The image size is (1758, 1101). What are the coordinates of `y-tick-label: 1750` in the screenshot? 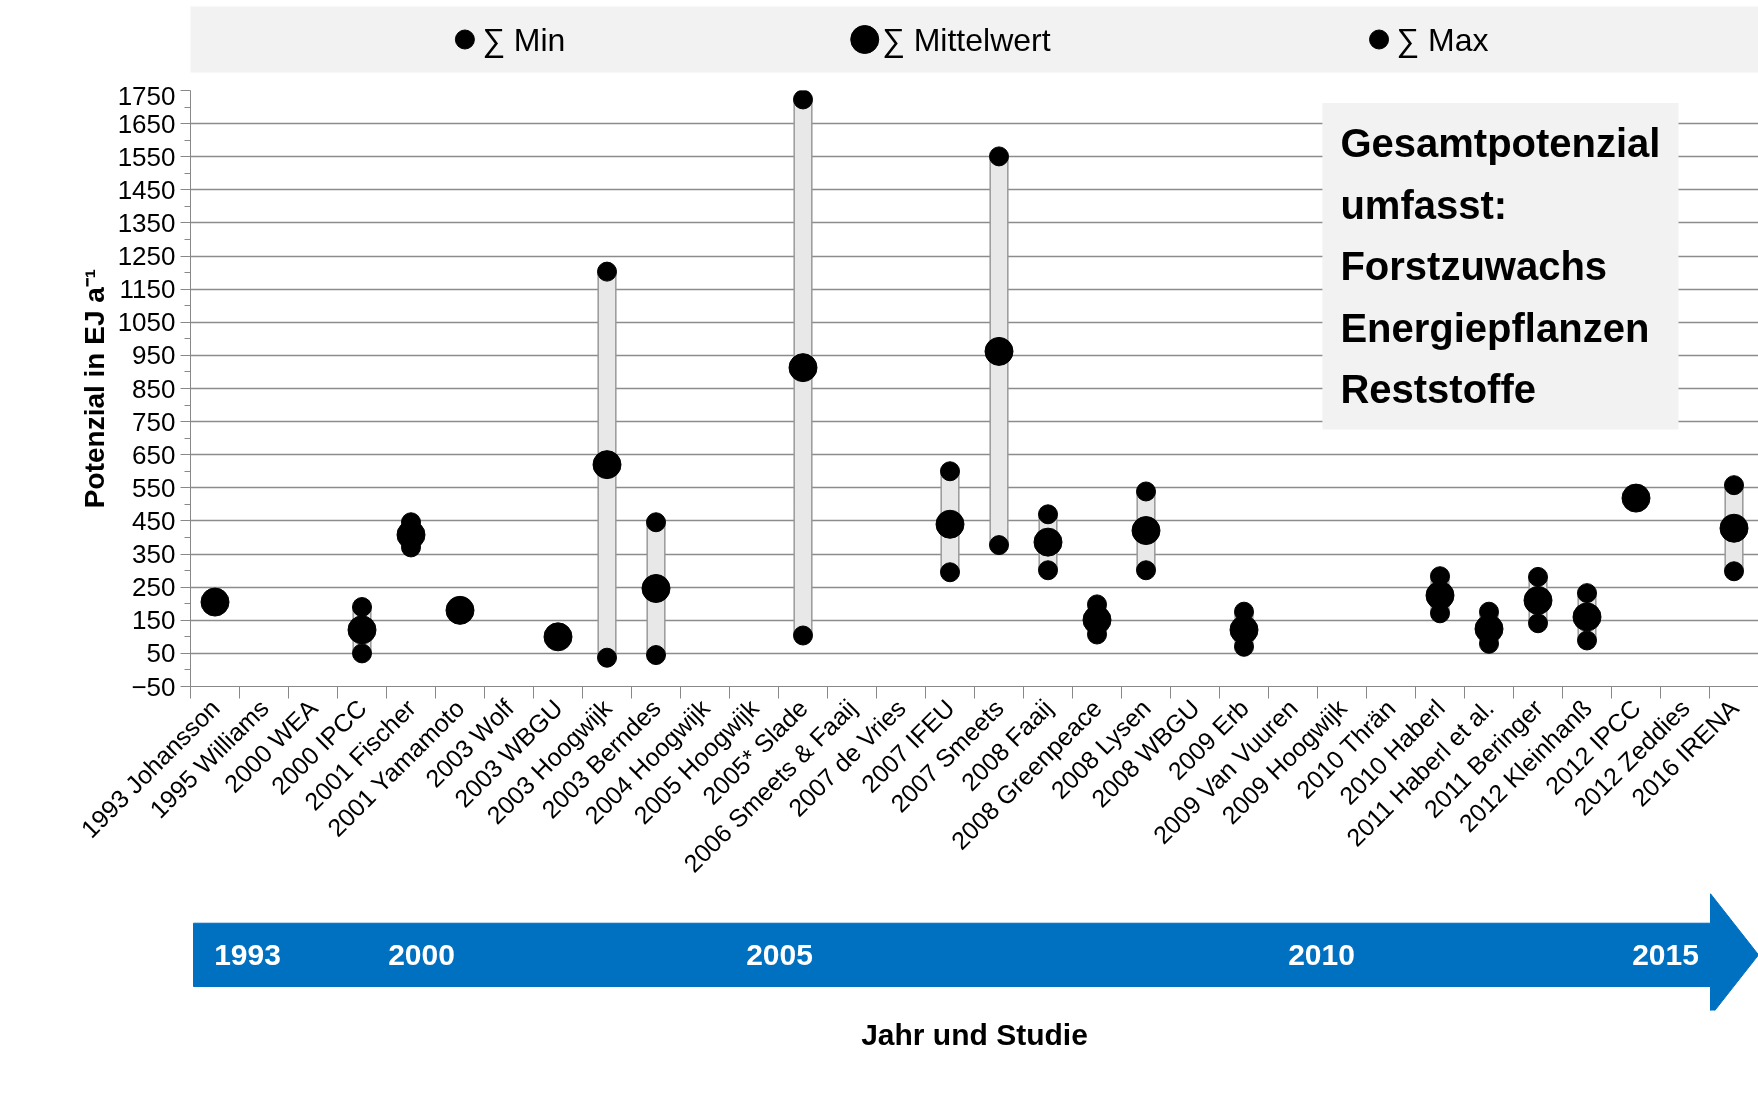 It's located at (146, 95).